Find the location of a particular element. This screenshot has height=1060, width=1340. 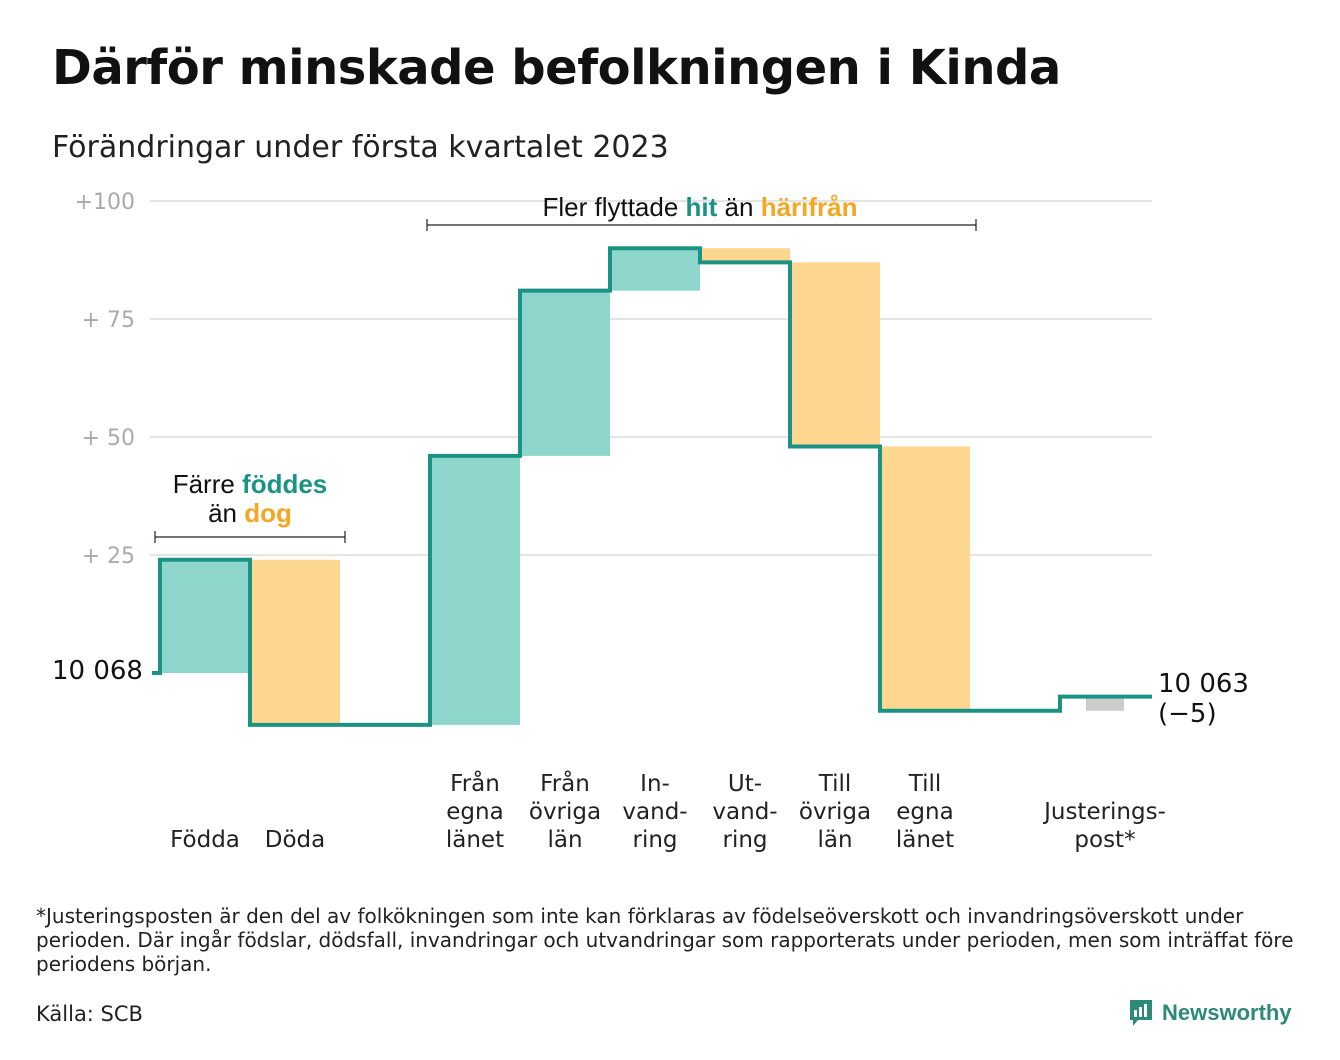

annotation-span: hit is located at coordinates (702, 207).